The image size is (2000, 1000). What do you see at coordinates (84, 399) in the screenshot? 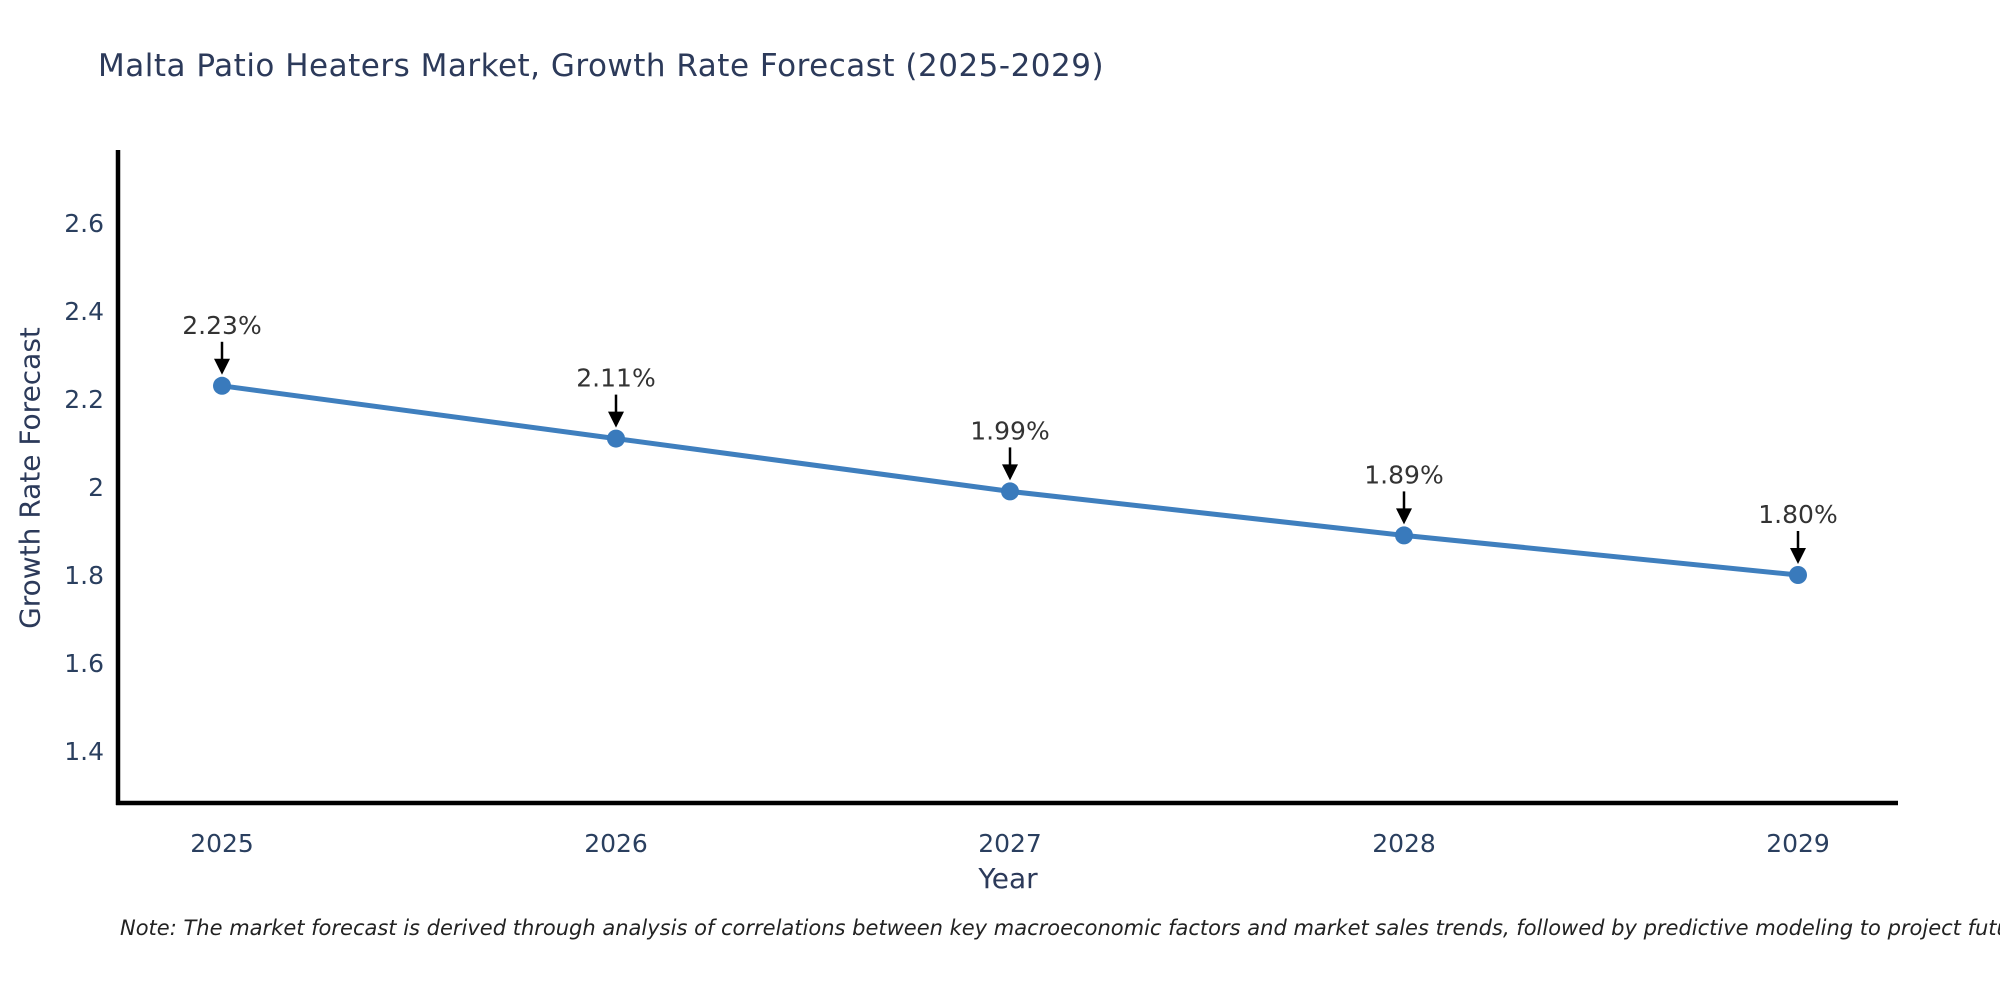
I see `y-tick-label: 2.2` at bounding box center [84, 399].